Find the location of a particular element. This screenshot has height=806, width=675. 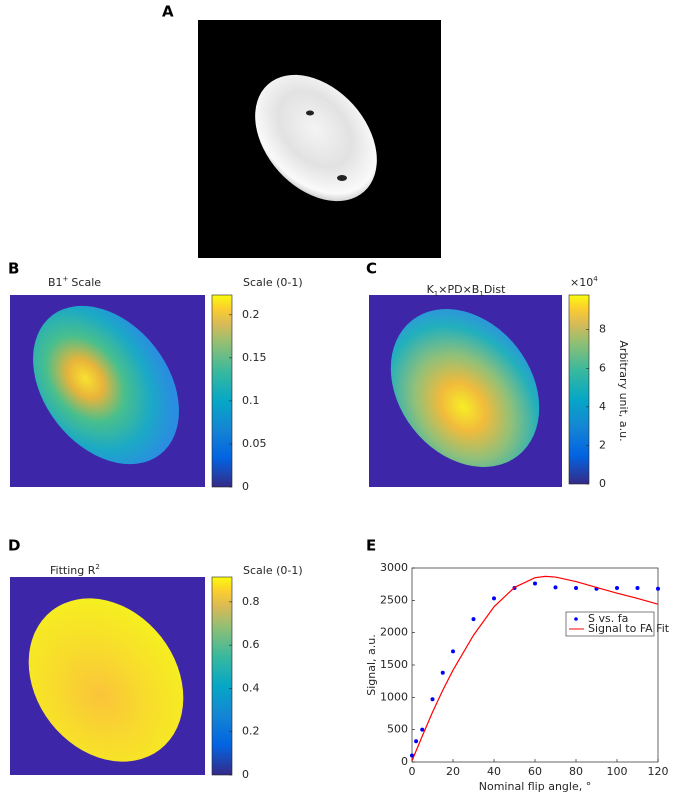

map-title: Fitting R2 is located at coordinates (75, 570).